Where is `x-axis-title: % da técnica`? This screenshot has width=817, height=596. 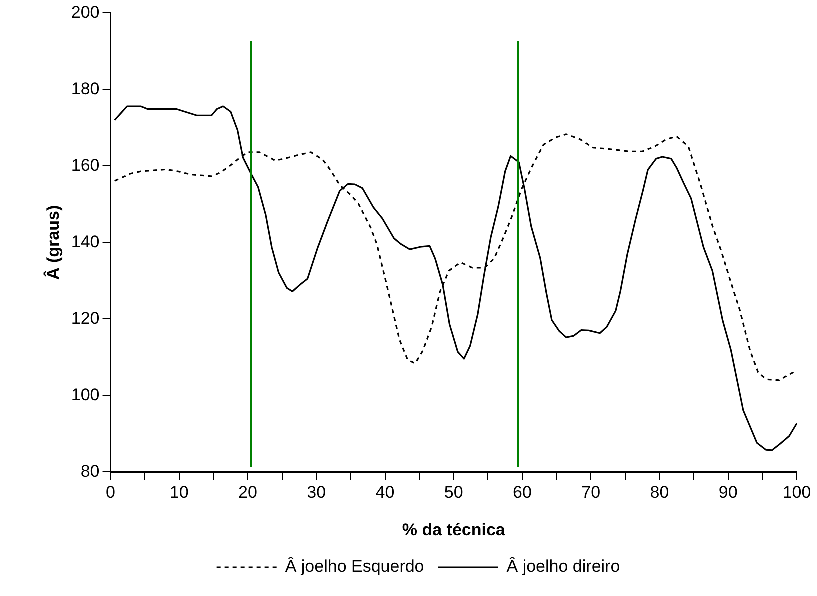
x-axis-title: % da técnica is located at coordinates (454, 530).